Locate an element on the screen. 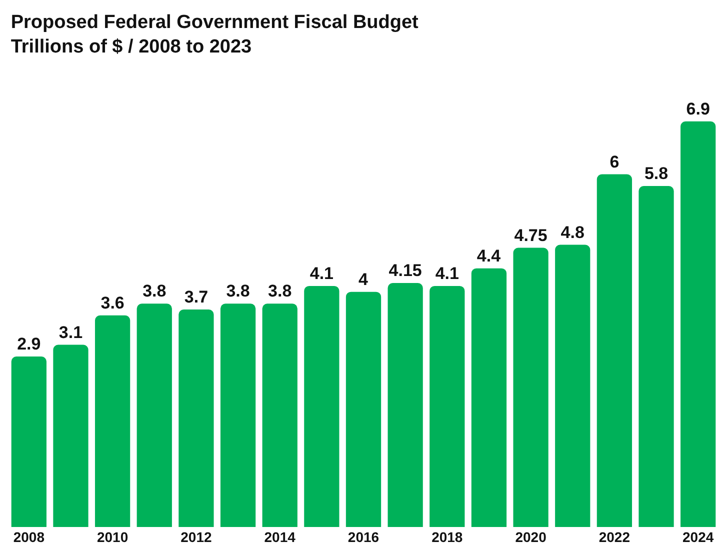 This screenshot has width=723, height=557. data-label: 2.9 is located at coordinates (29, 344).